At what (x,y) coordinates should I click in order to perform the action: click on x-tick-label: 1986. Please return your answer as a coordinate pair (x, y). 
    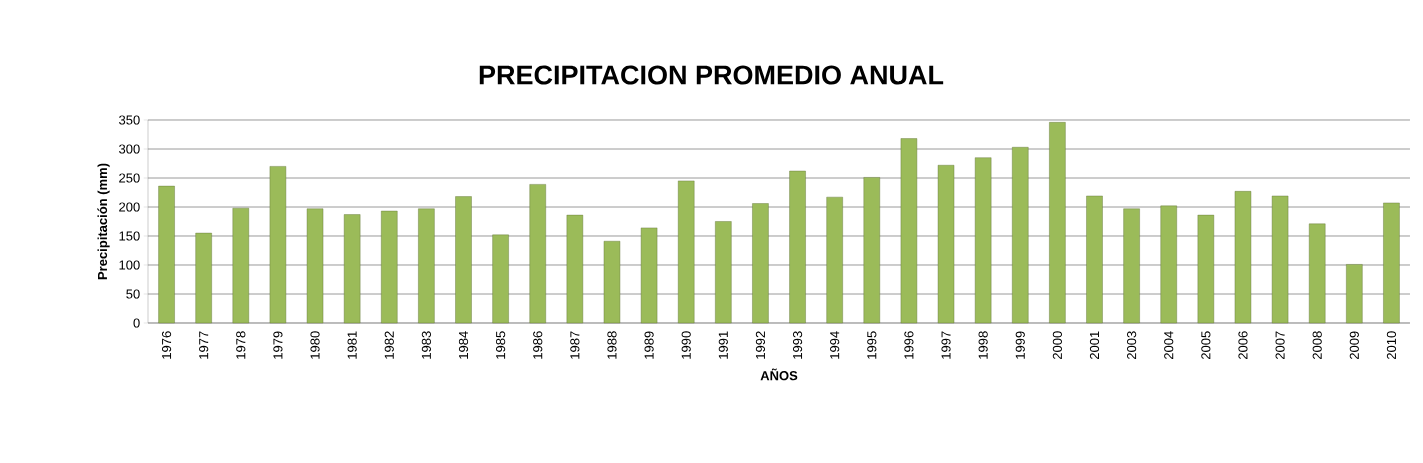
    Looking at the image, I should click on (538, 345).